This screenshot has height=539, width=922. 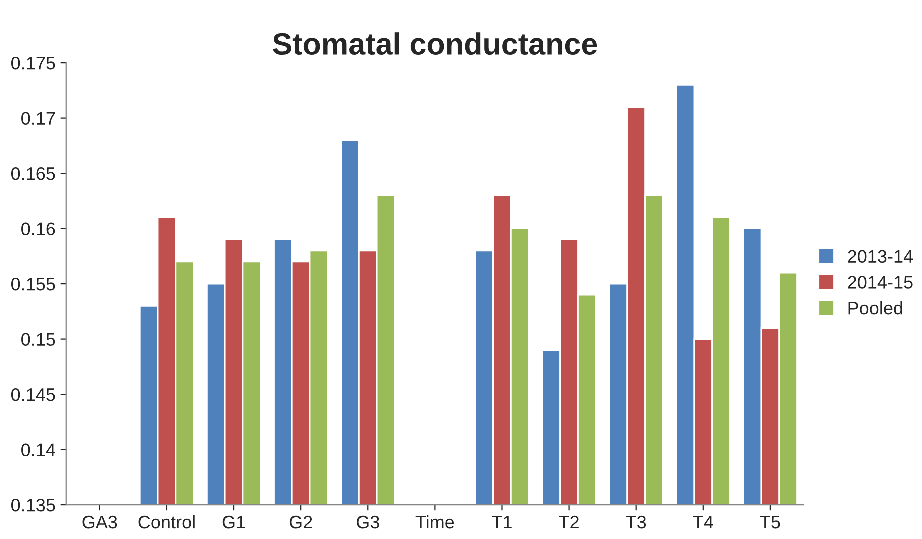 I want to click on x-tick-label: G2, so click(x=301, y=522).